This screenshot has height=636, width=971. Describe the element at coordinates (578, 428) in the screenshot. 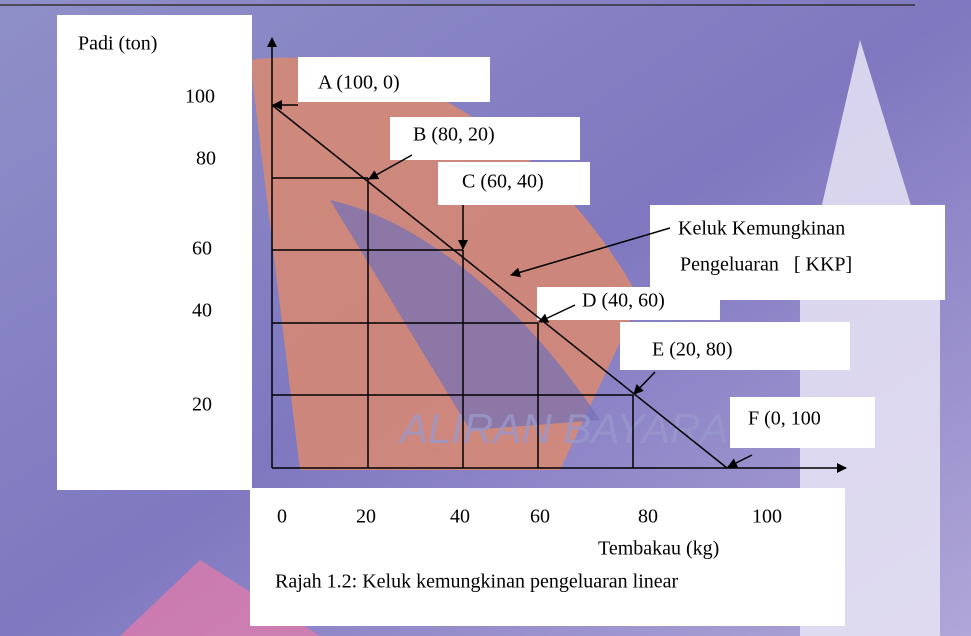

I see `watermark: ALIRAN BAYARAN` at that location.